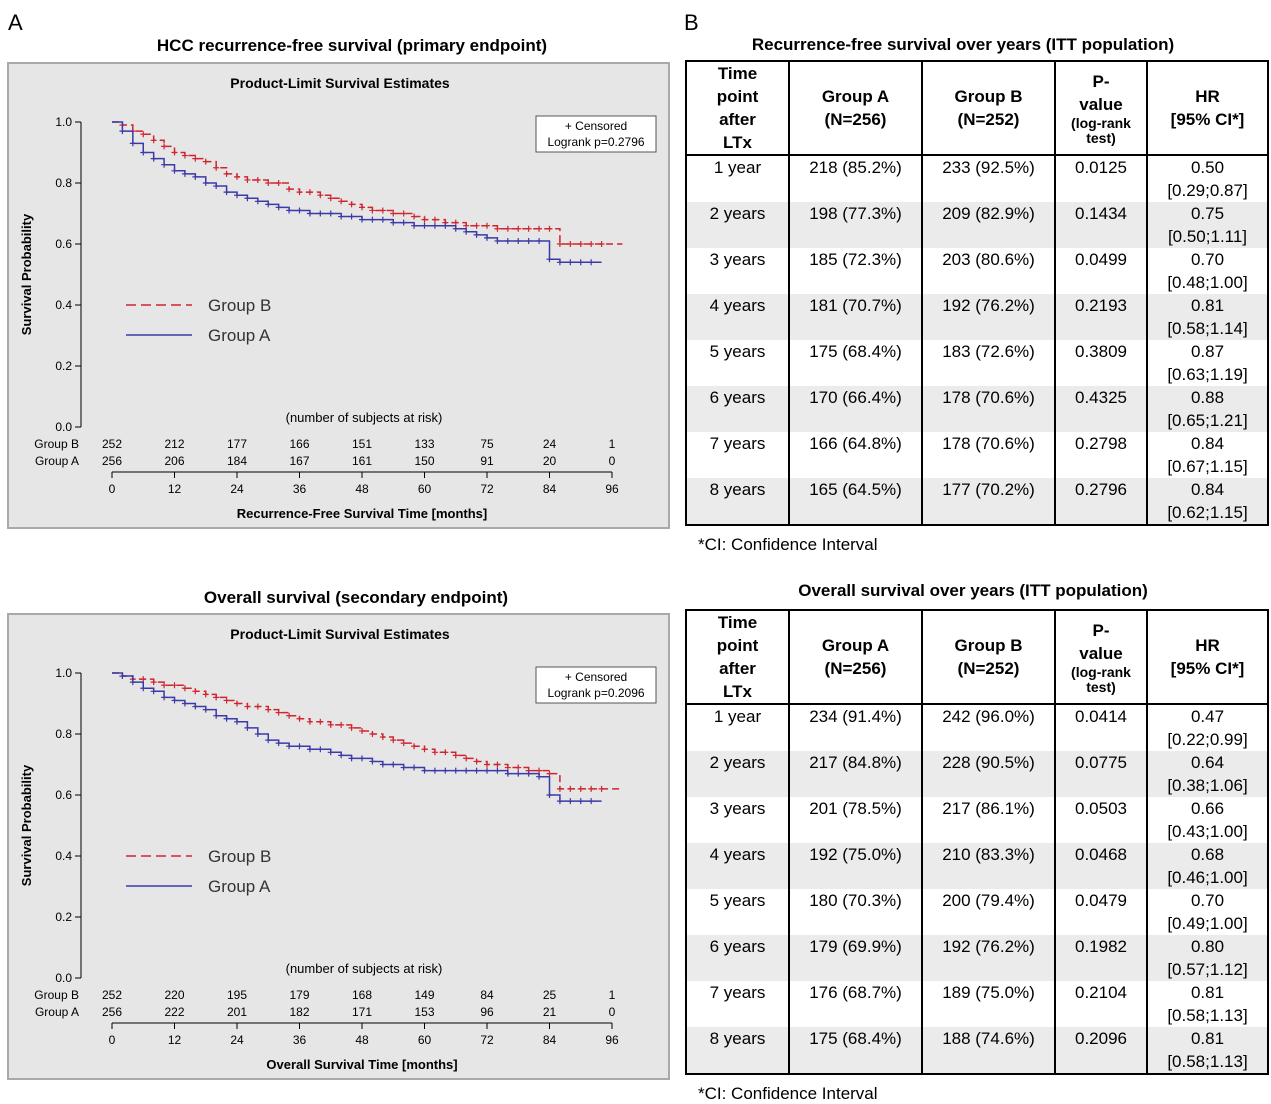  Describe the element at coordinates (1207, 363) in the screenshot. I see `cell-hr: 0.87 [0.63;1.19]` at that location.